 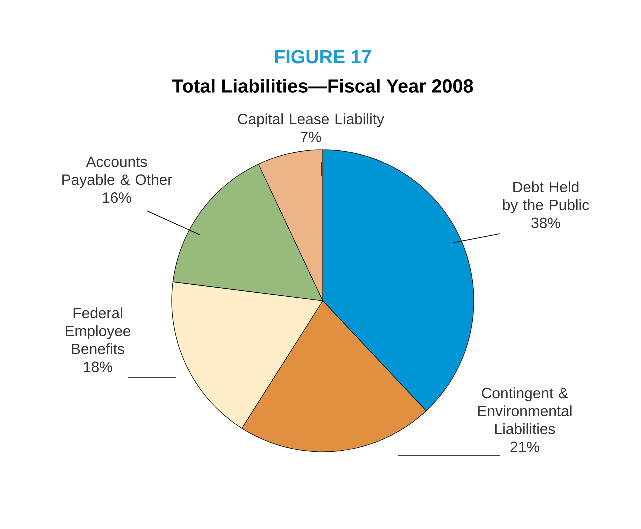 What do you see at coordinates (546, 223) in the screenshot?
I see `data-label: 38%` at bounding box center [546, 223].